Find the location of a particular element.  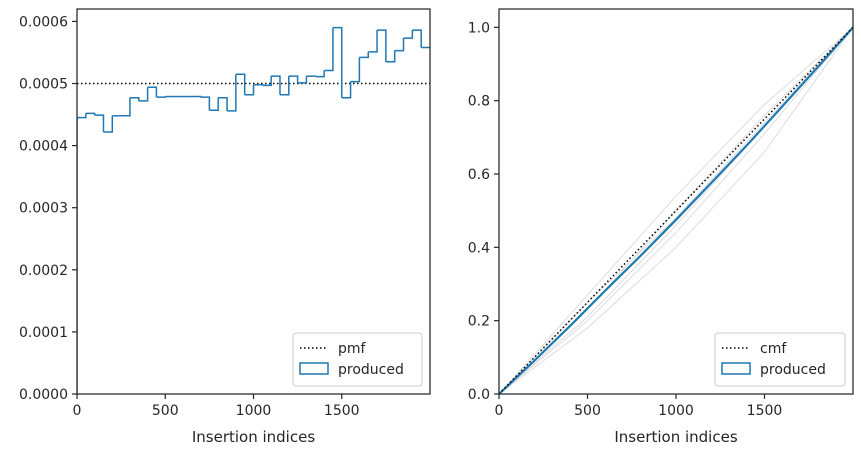

legend-reference-label: cmf is located at coordinates (773, 349).